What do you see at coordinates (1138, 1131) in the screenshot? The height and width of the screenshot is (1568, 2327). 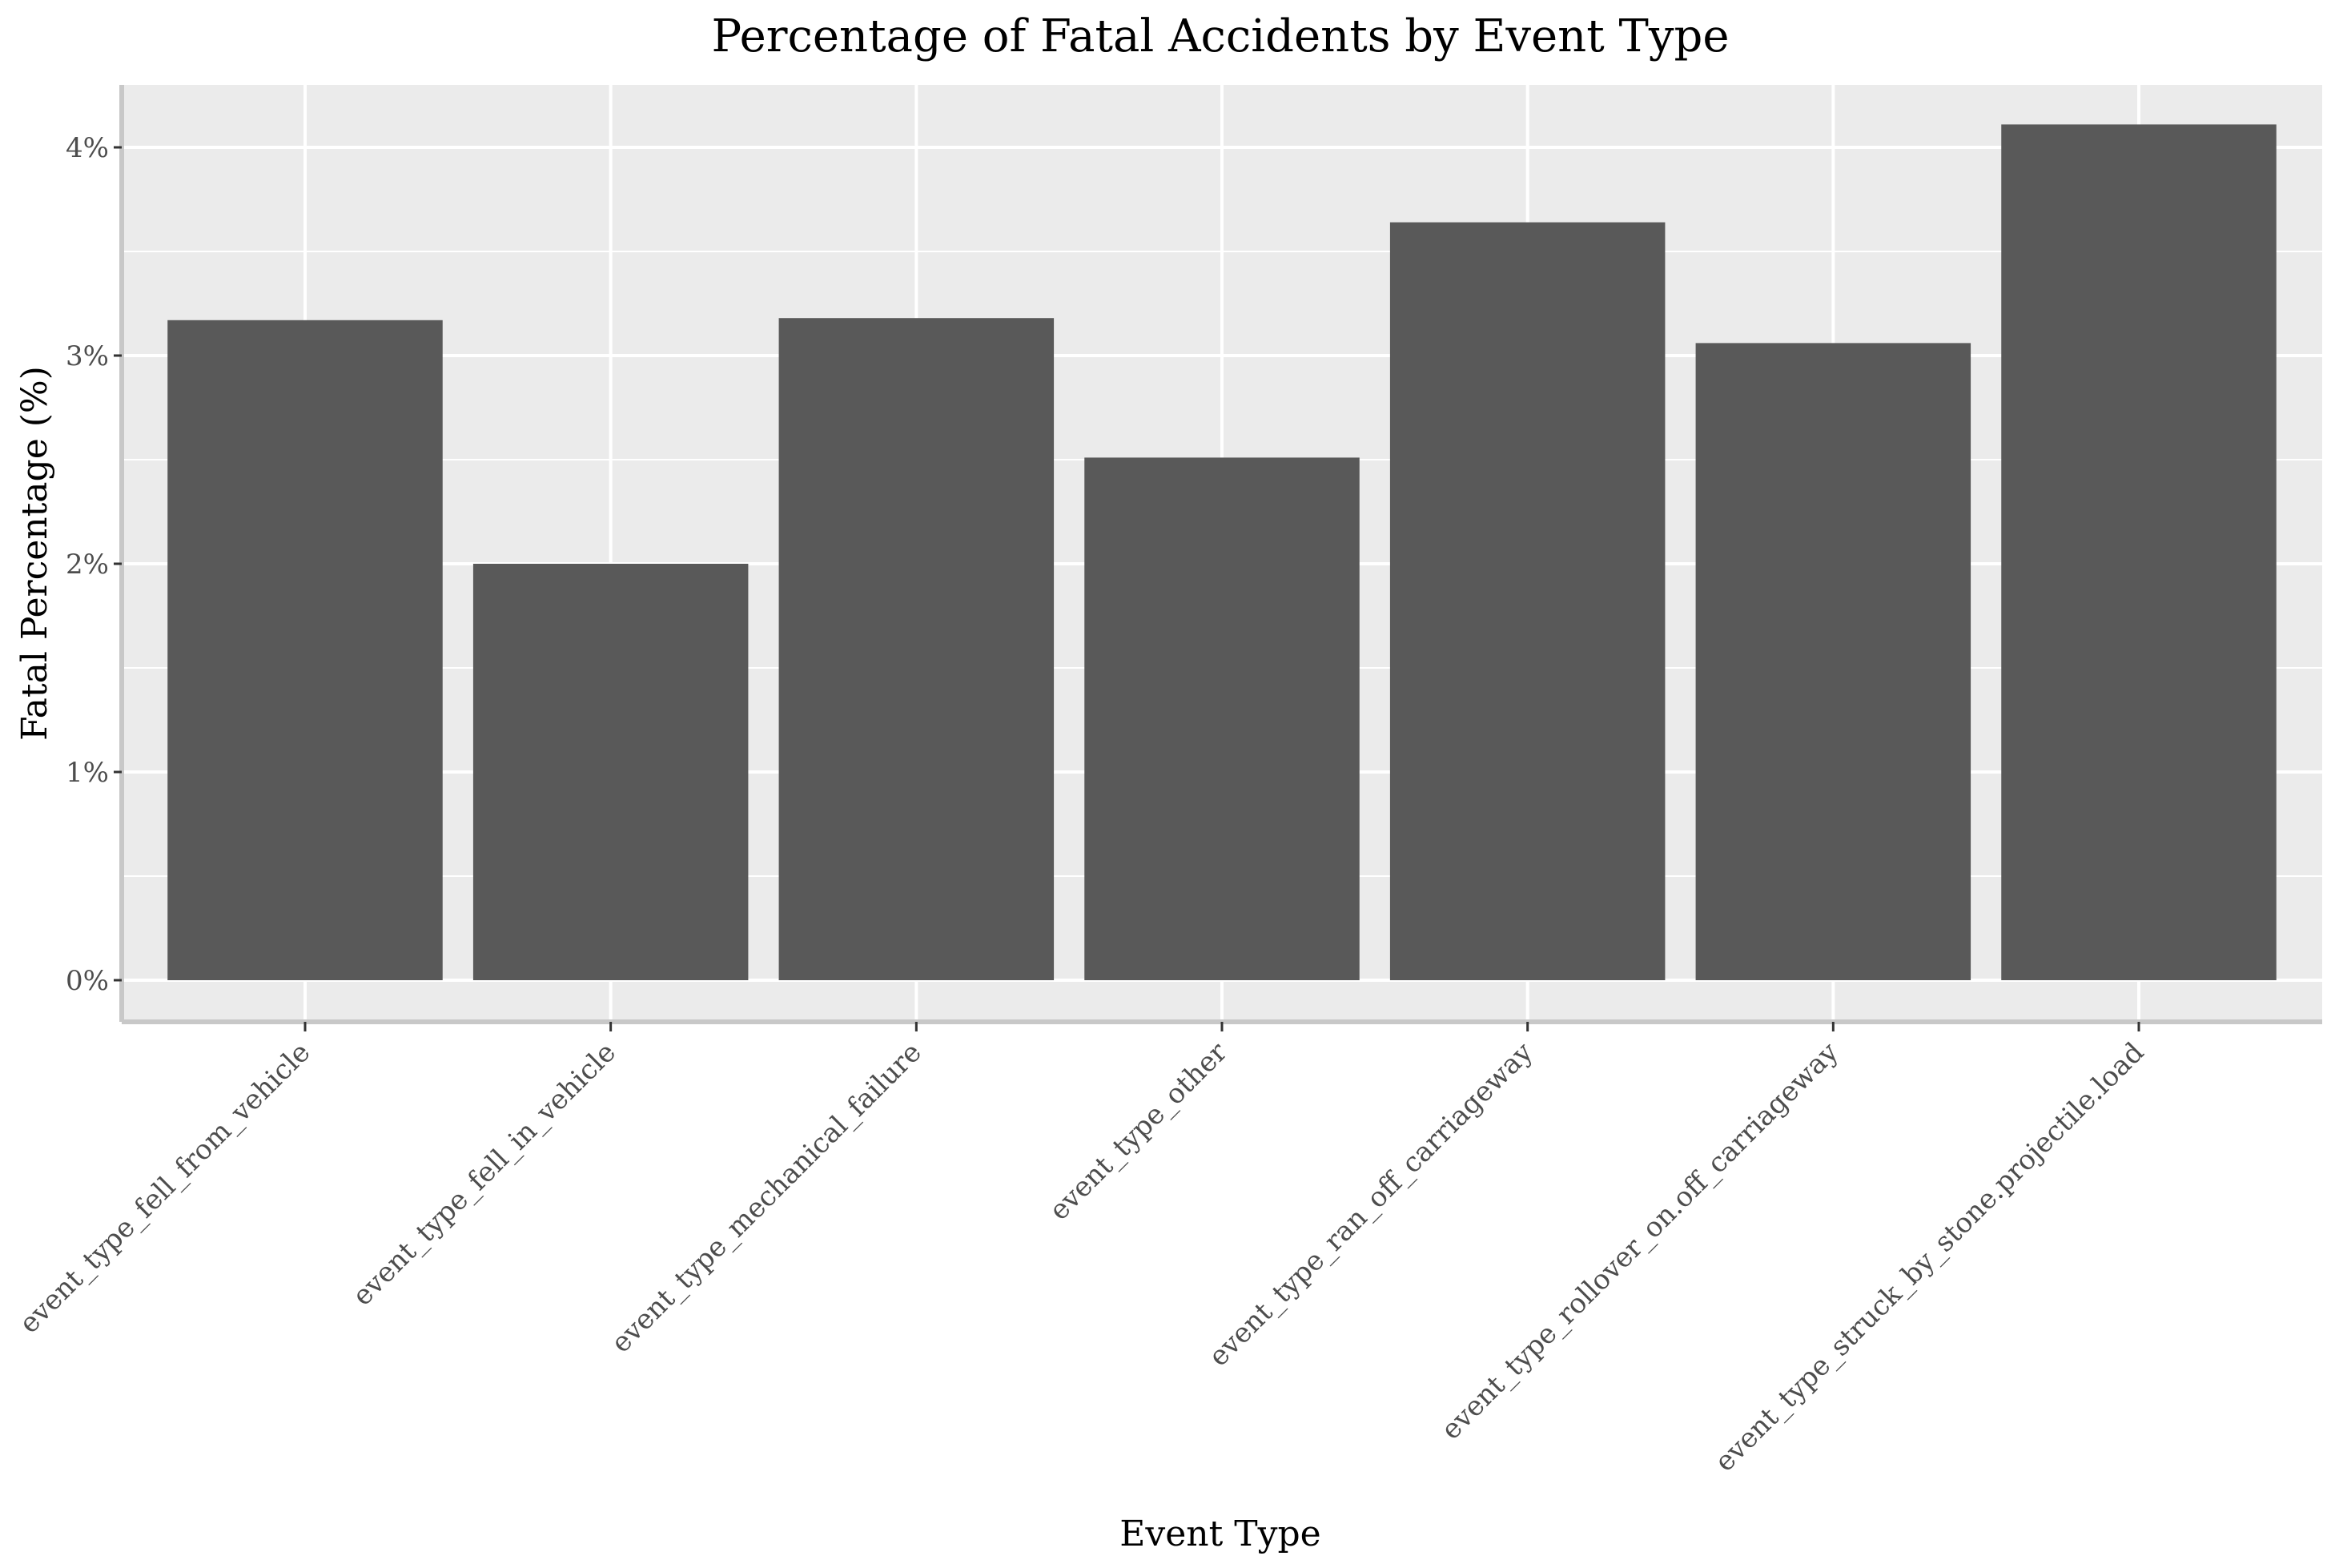 I see `x-tick-label: event_type_other` at bounding box center [1138, 1131].